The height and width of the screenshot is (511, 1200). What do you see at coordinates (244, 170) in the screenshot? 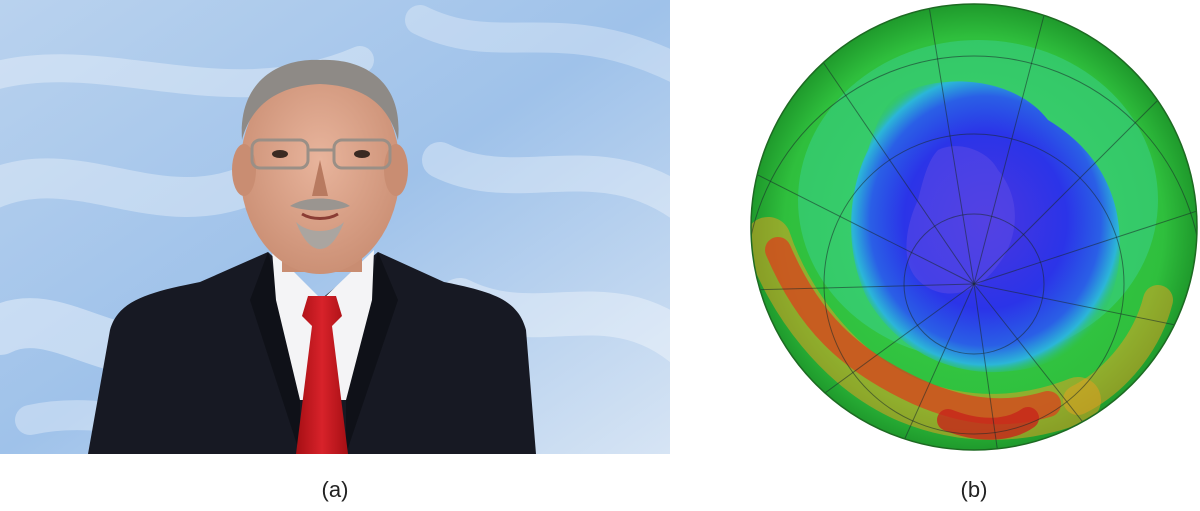
I see `left-ear` at bounding box center [244, 170].